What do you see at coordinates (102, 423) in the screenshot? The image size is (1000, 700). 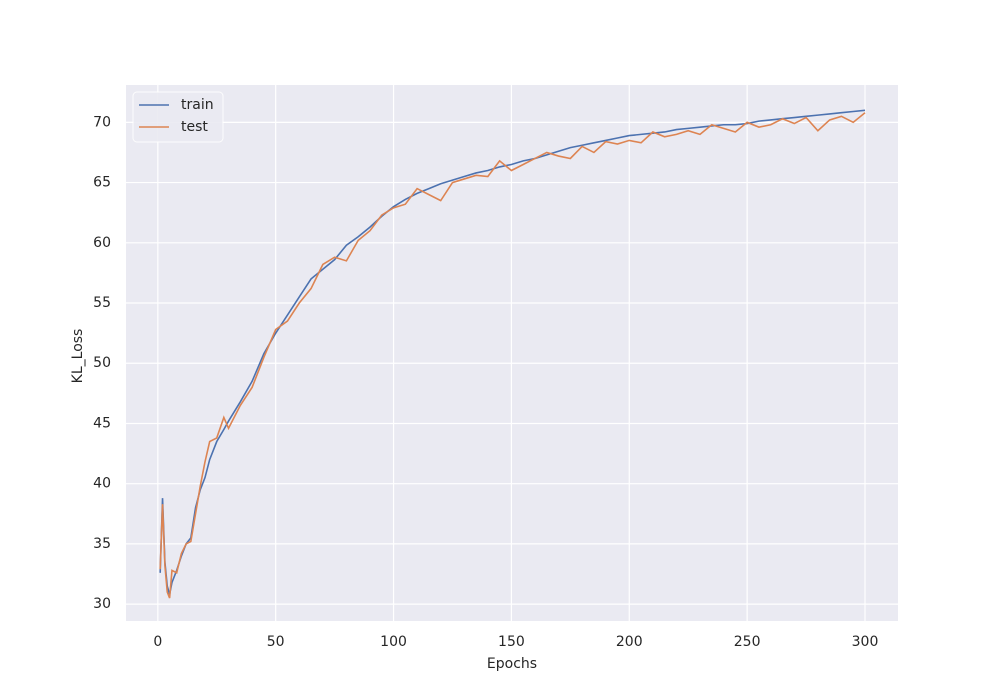 I see `y-tick-label: 45` at bounding box center [102, 423].